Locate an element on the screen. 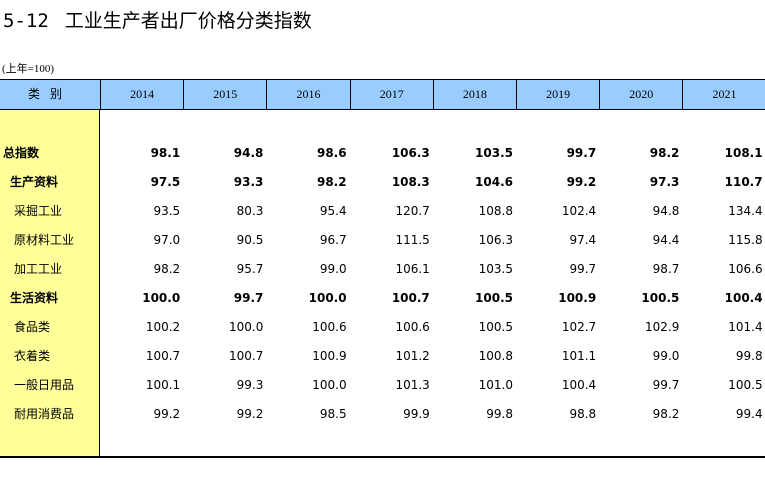 Image resolution: width=765 pixels, height=490 pixels. value-cell: 97.3 is located at coordinates (664, 182).